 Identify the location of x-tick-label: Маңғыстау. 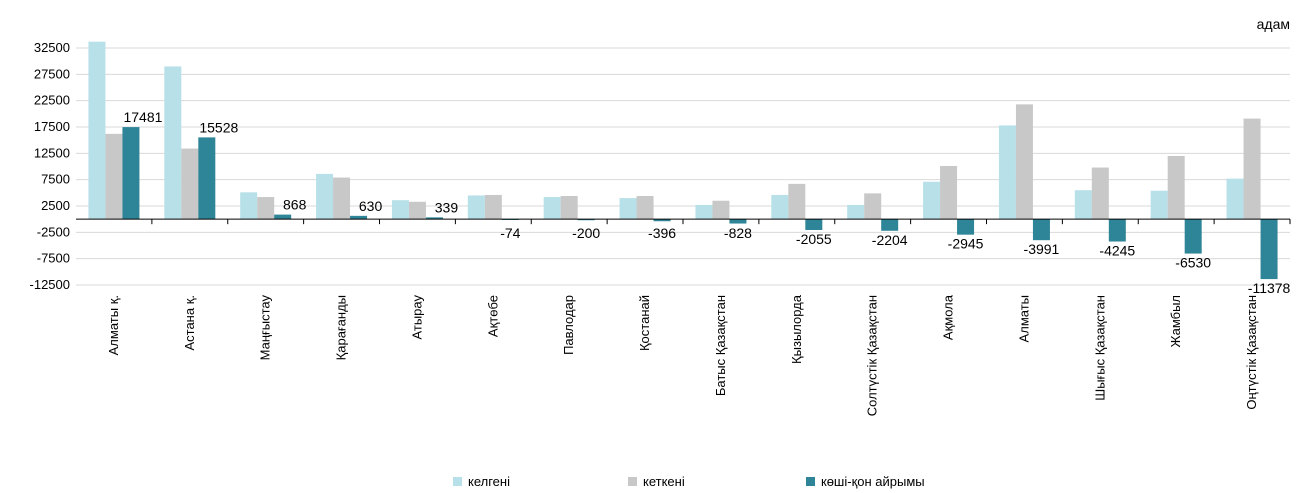
(265, 328).